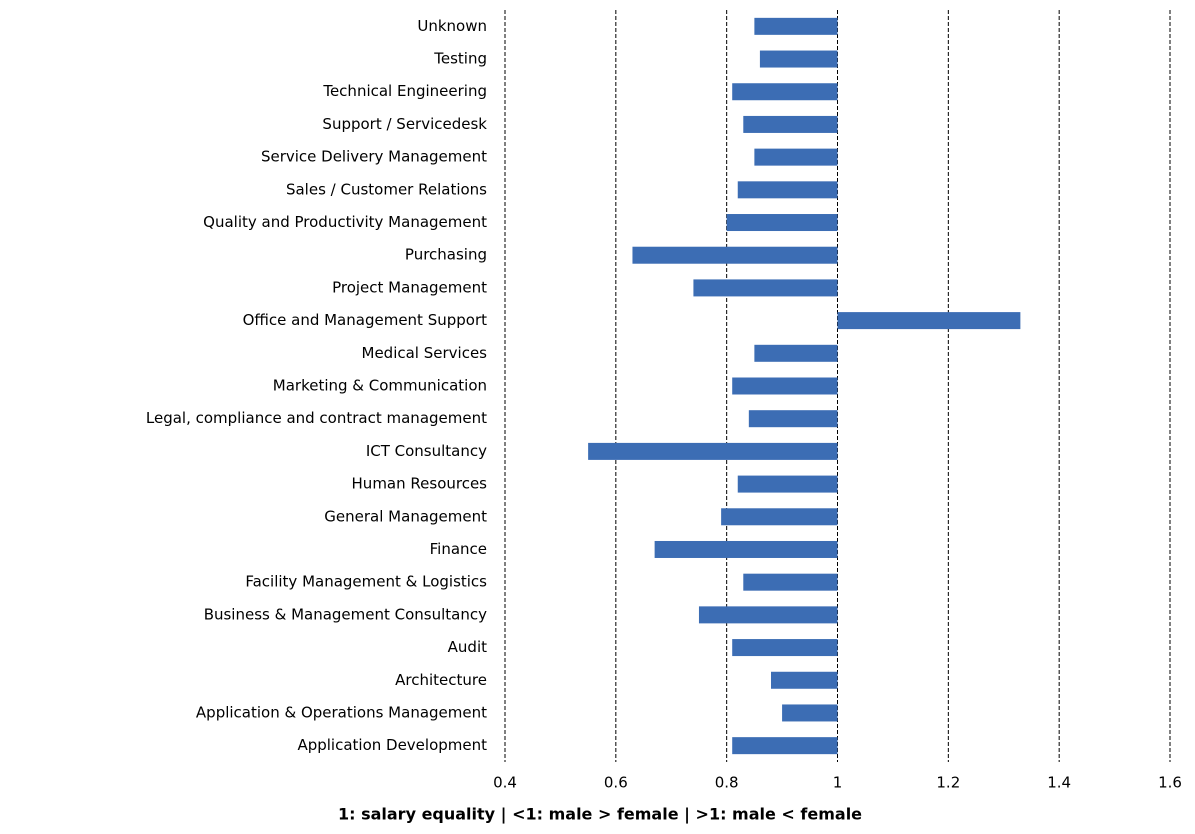  I want to click on y-tick-label: Testing, so click(460, 59).